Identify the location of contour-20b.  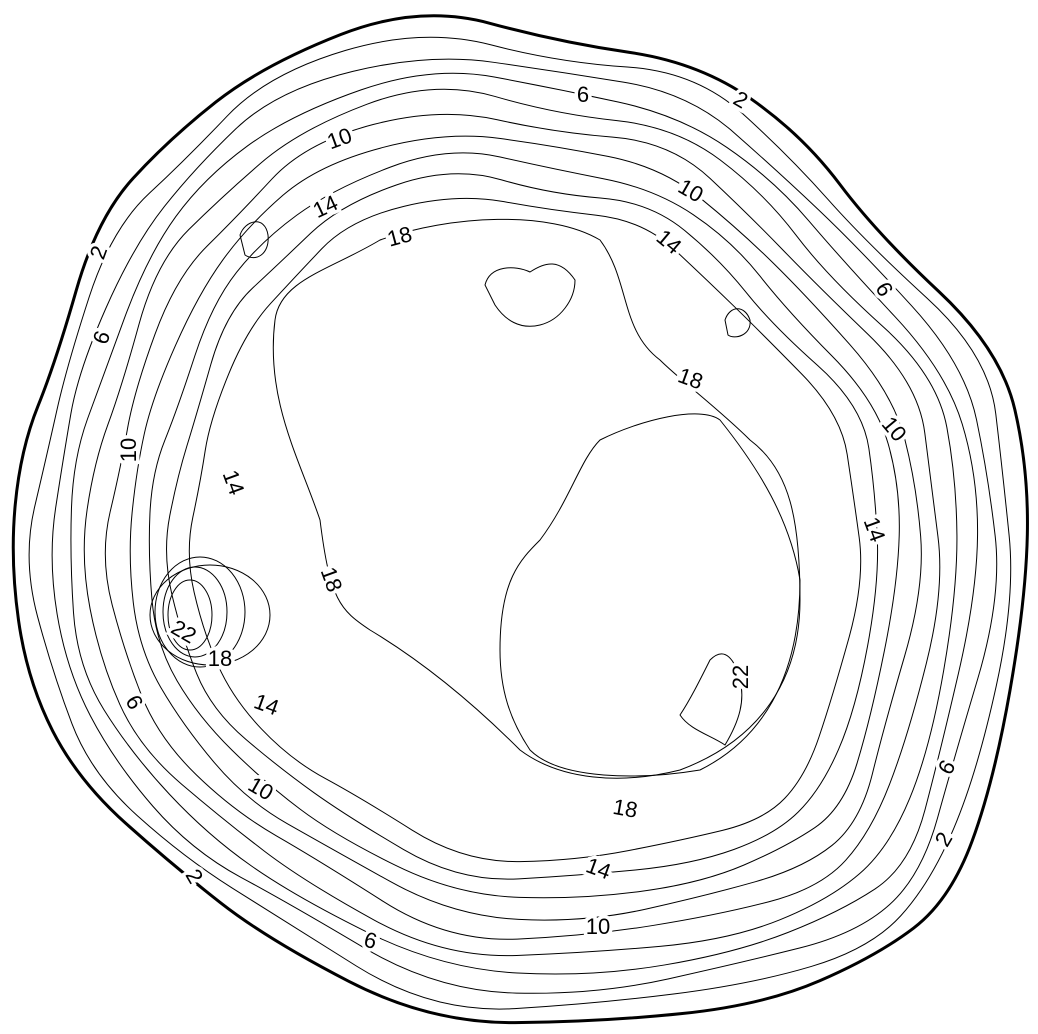
(530, 295).